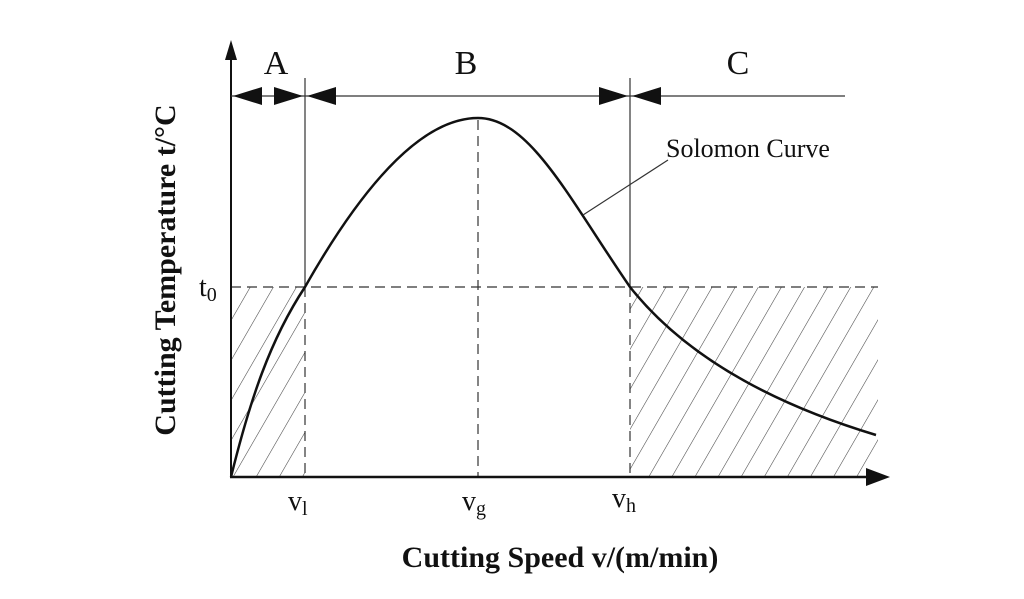  I want to click on x-axis-label: Cutting Speed v/(m/min), so click(560, 557).